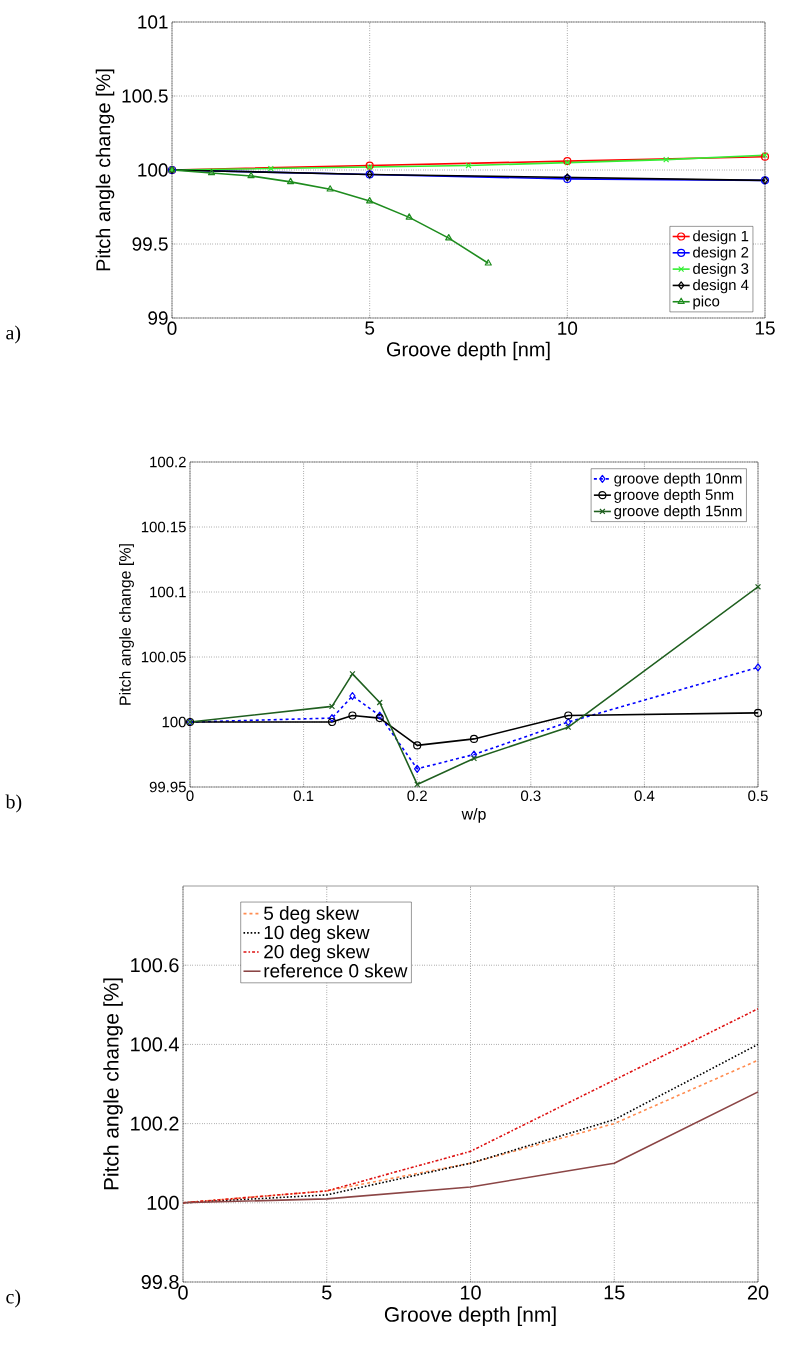 The image size is (801, 1368). What do you see at coordinates (167, 787) in the screenshot?
I see `y-tick-label: 99.95` at bounding box center [167, 787].